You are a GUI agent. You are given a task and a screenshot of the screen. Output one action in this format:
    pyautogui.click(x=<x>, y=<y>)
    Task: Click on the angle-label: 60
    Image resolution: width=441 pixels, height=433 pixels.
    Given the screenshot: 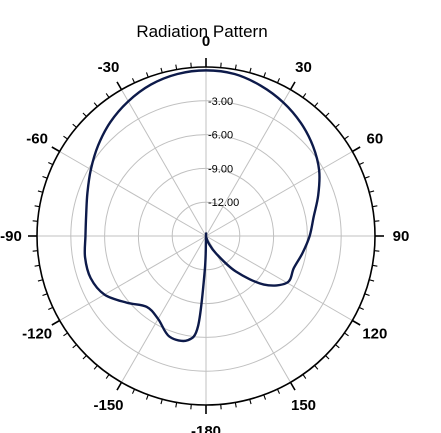 What is the action you would take?
    pyautogui.click(x=375, y=139)
    